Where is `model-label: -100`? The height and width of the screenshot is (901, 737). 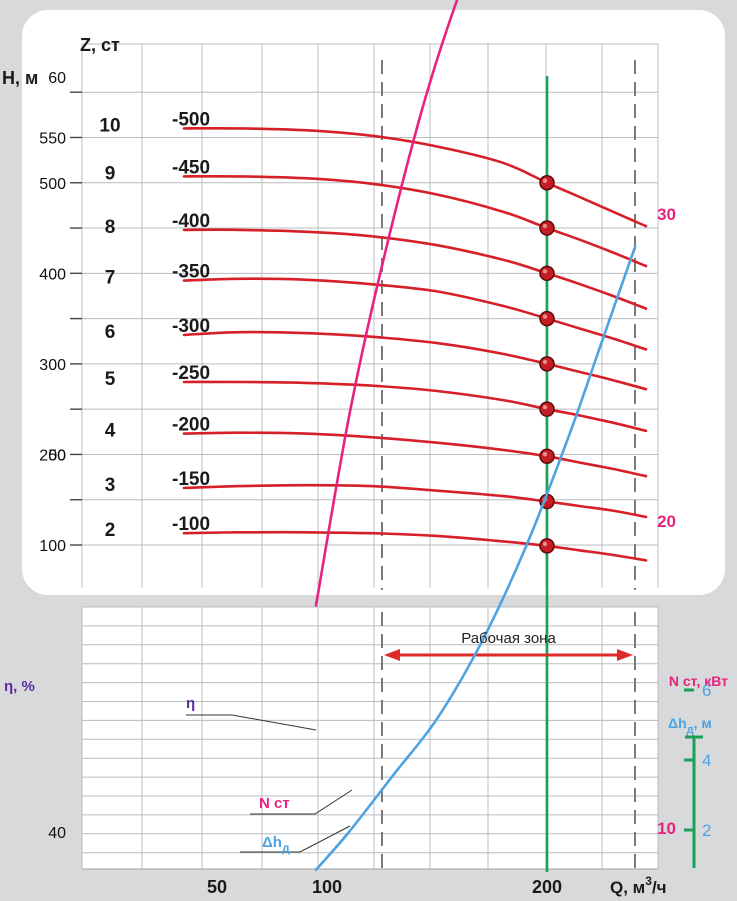 model-label: -100 is located at coordinates (191, 524).